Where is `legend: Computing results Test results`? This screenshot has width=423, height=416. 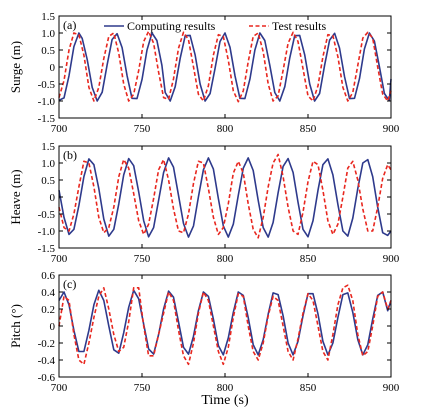
legend: Computing results Test results is located at coordinates (215, 26).